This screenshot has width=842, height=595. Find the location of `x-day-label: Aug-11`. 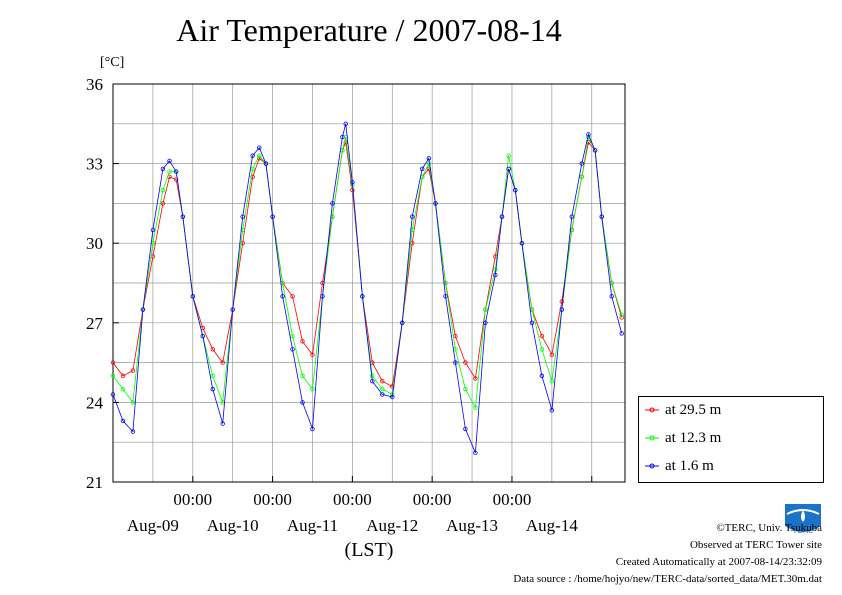

x-day-label: Aug-11 is located at coordinates (312, 525).